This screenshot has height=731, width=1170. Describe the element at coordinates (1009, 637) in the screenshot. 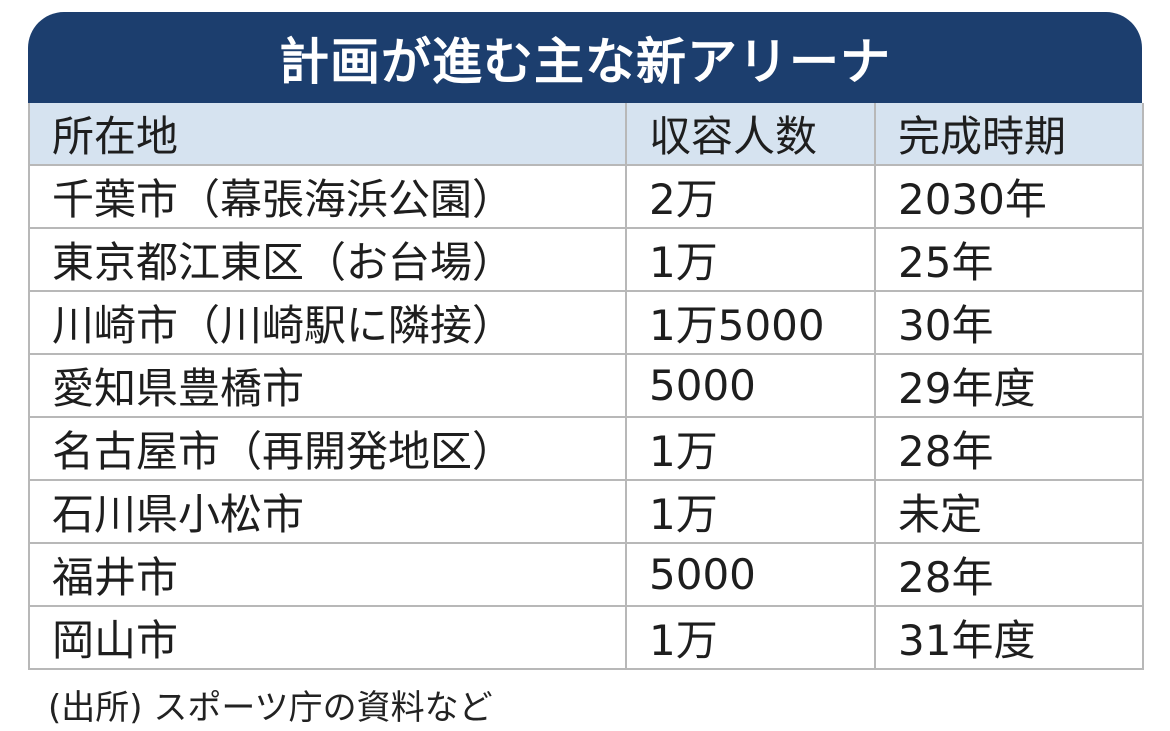

I see `cell-completion: 31年度` at that location.